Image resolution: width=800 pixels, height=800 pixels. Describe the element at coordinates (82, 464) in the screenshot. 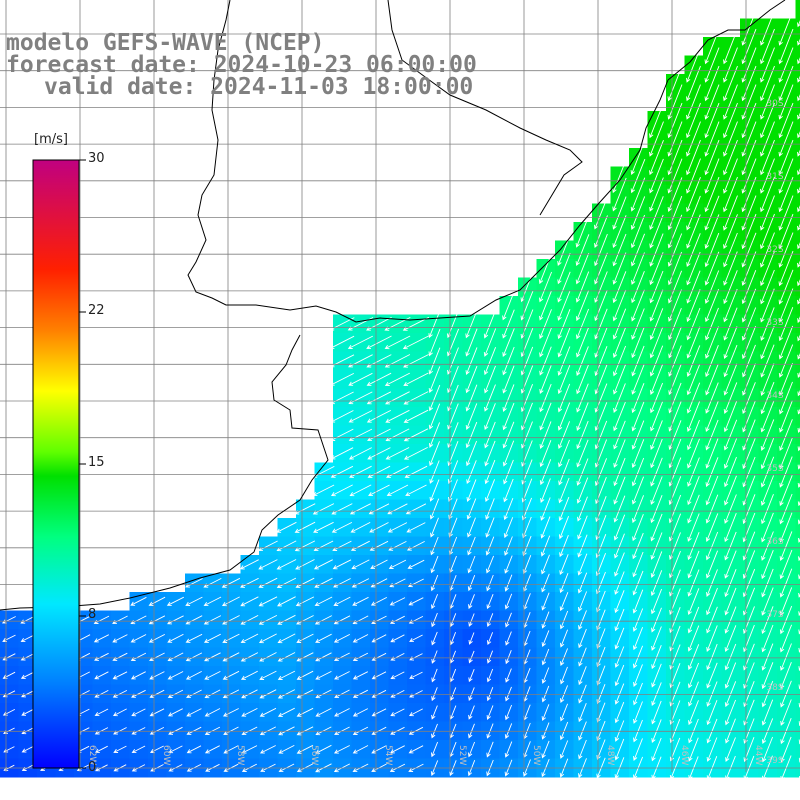

I see `colorbar-ticks` at that location.